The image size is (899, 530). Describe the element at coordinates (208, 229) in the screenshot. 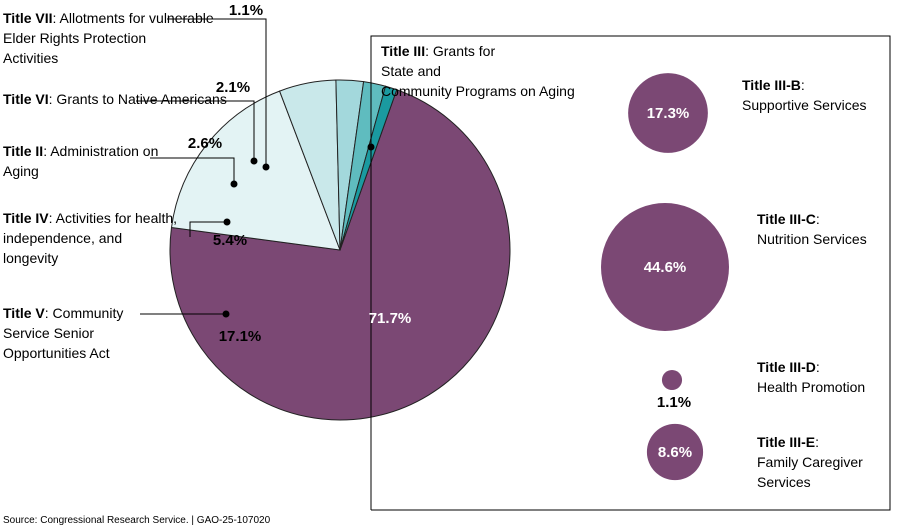

I see `leader-line-t4` at that location.